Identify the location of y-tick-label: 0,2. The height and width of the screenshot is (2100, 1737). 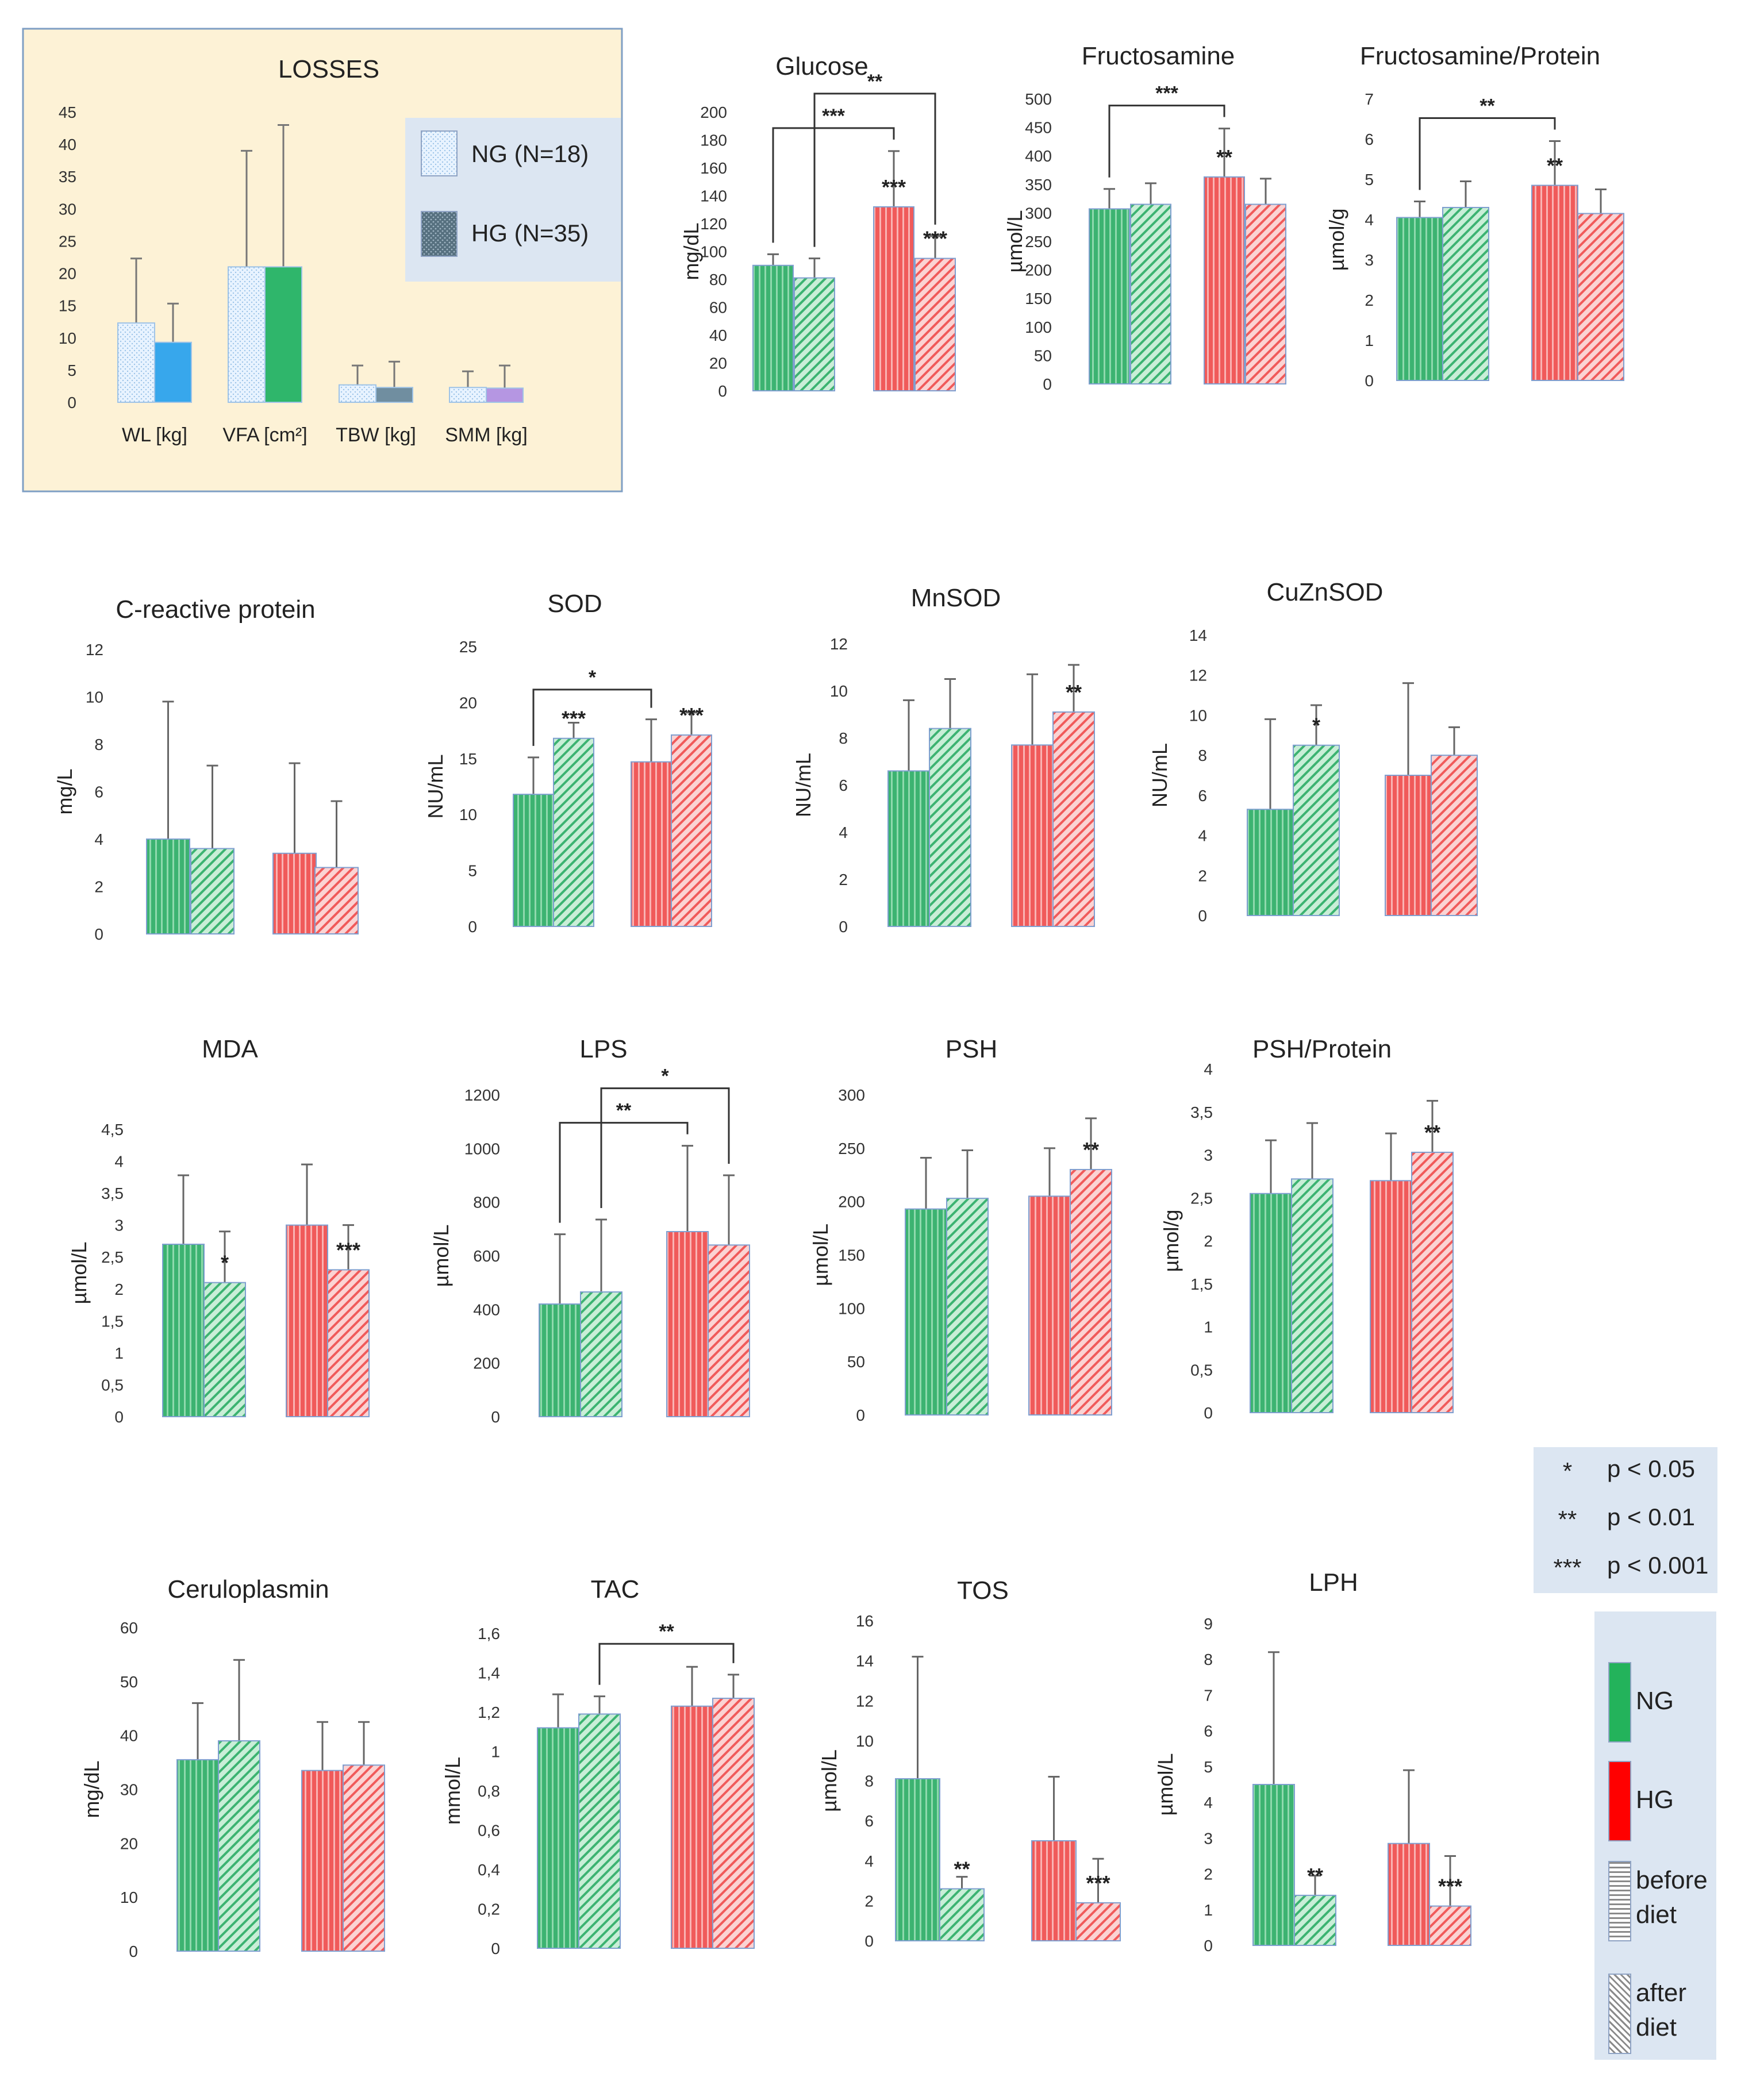
(489, 1909).